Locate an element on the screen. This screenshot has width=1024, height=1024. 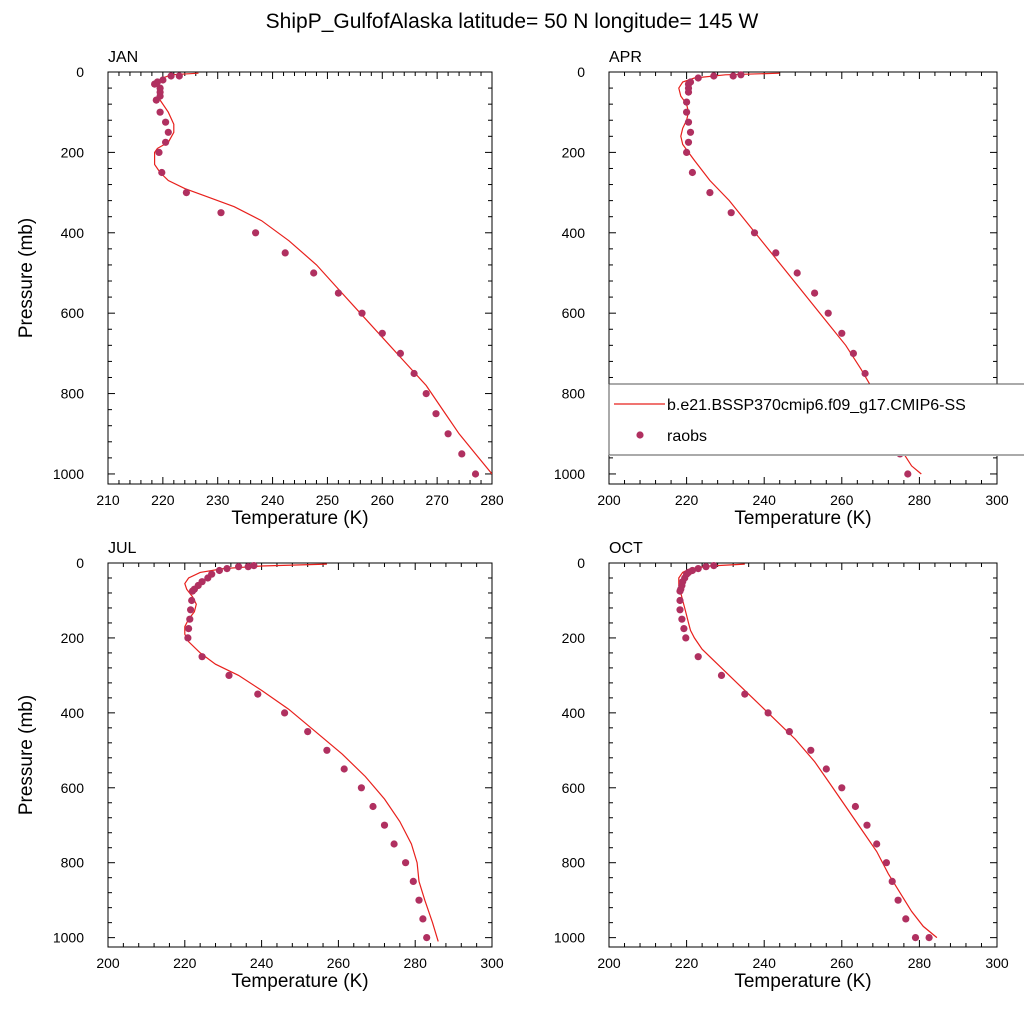
y-tick-label: 400 is located at coordinates (574, 713).